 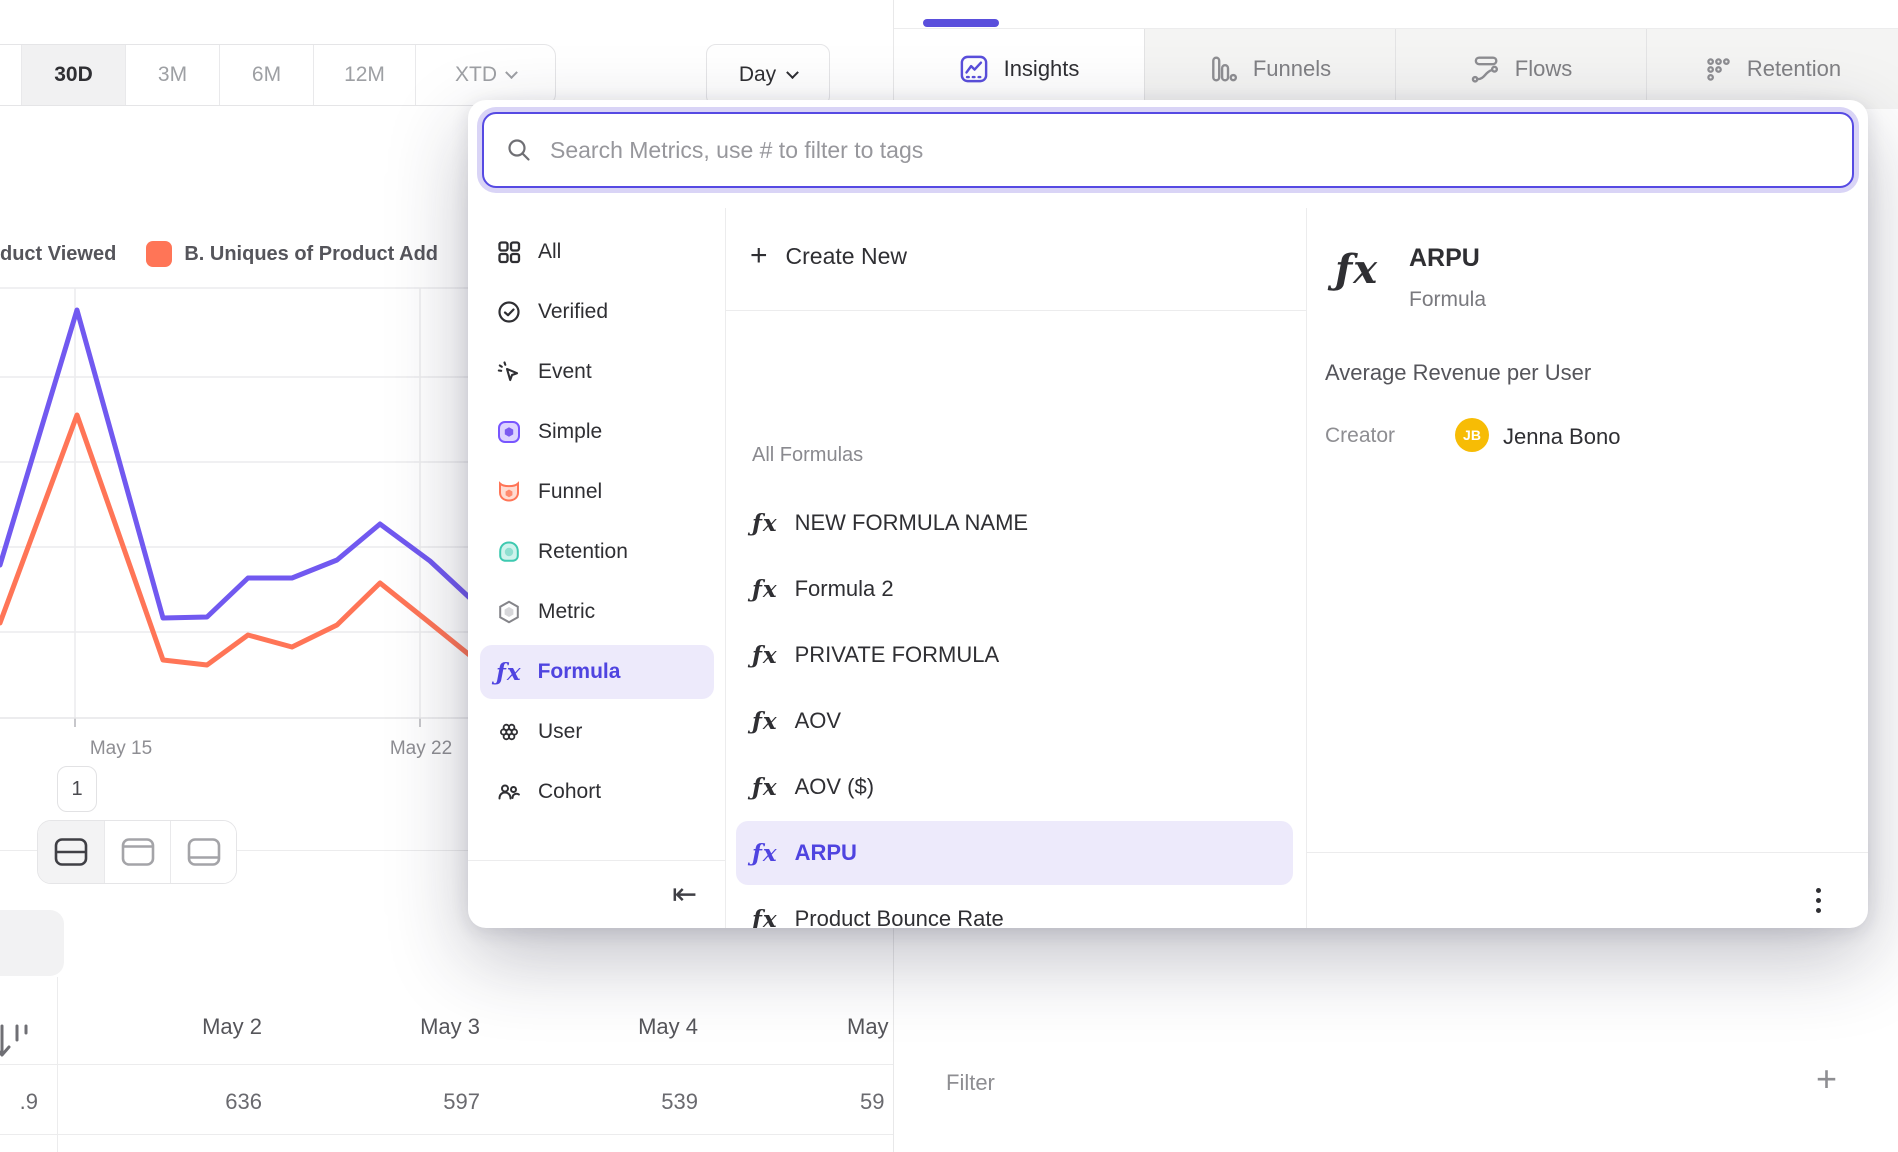 What do you see at coordinates (32, 943) in the screenshot?
I see `series-chip-partial` at bounding box center [32, 943].